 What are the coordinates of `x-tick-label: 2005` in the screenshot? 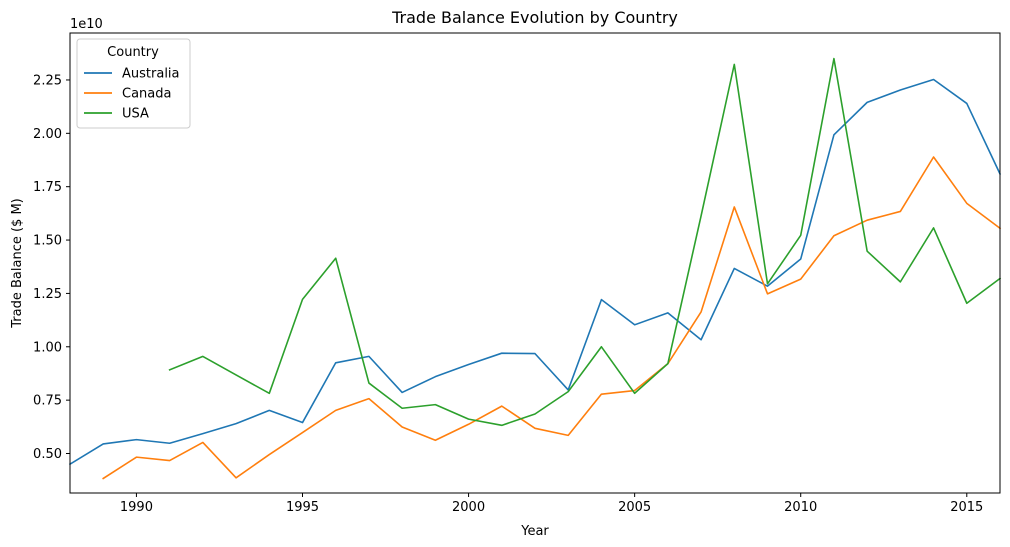 It's located at (634, 507).